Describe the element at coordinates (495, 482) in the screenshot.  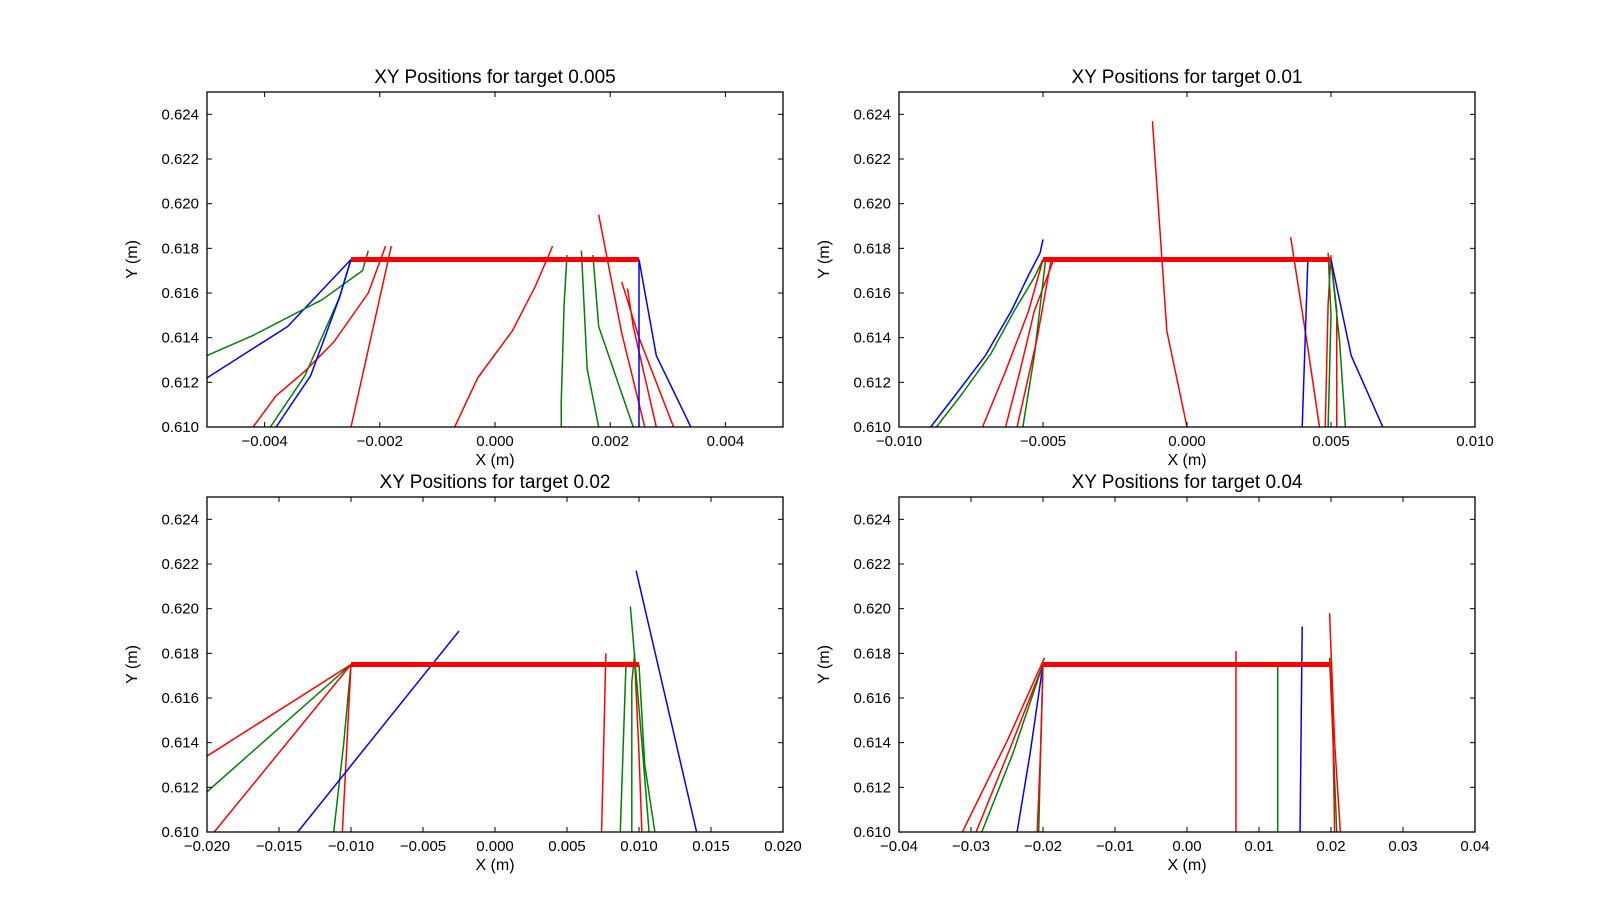
I see `chart-title: XY Positions for target 0.02` at that location.